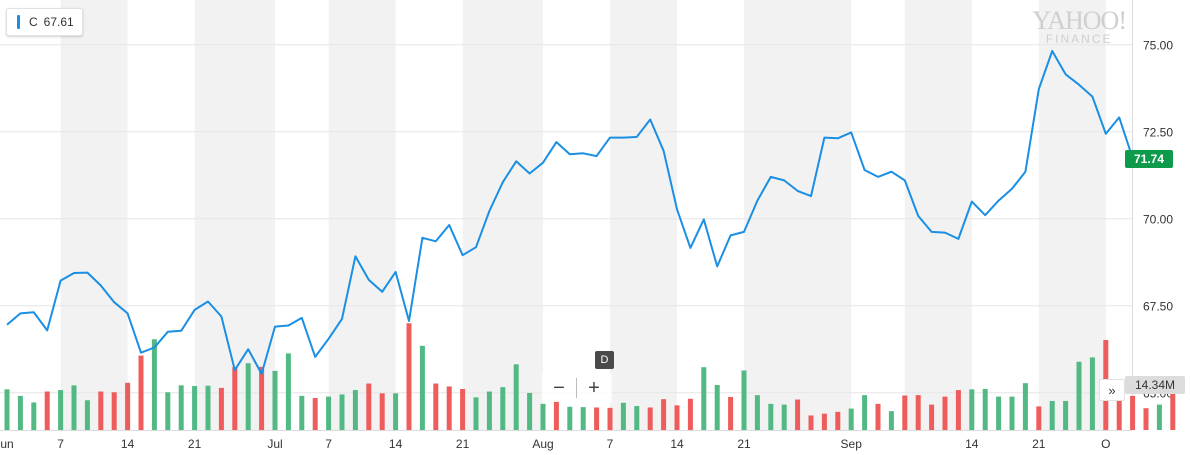 Image resolution: width=1190 pixels, height=455 pixels. Describe the element at coordinates (1158, 46) in the screenshot. I see `y-tick-label: 75.00` at that location.